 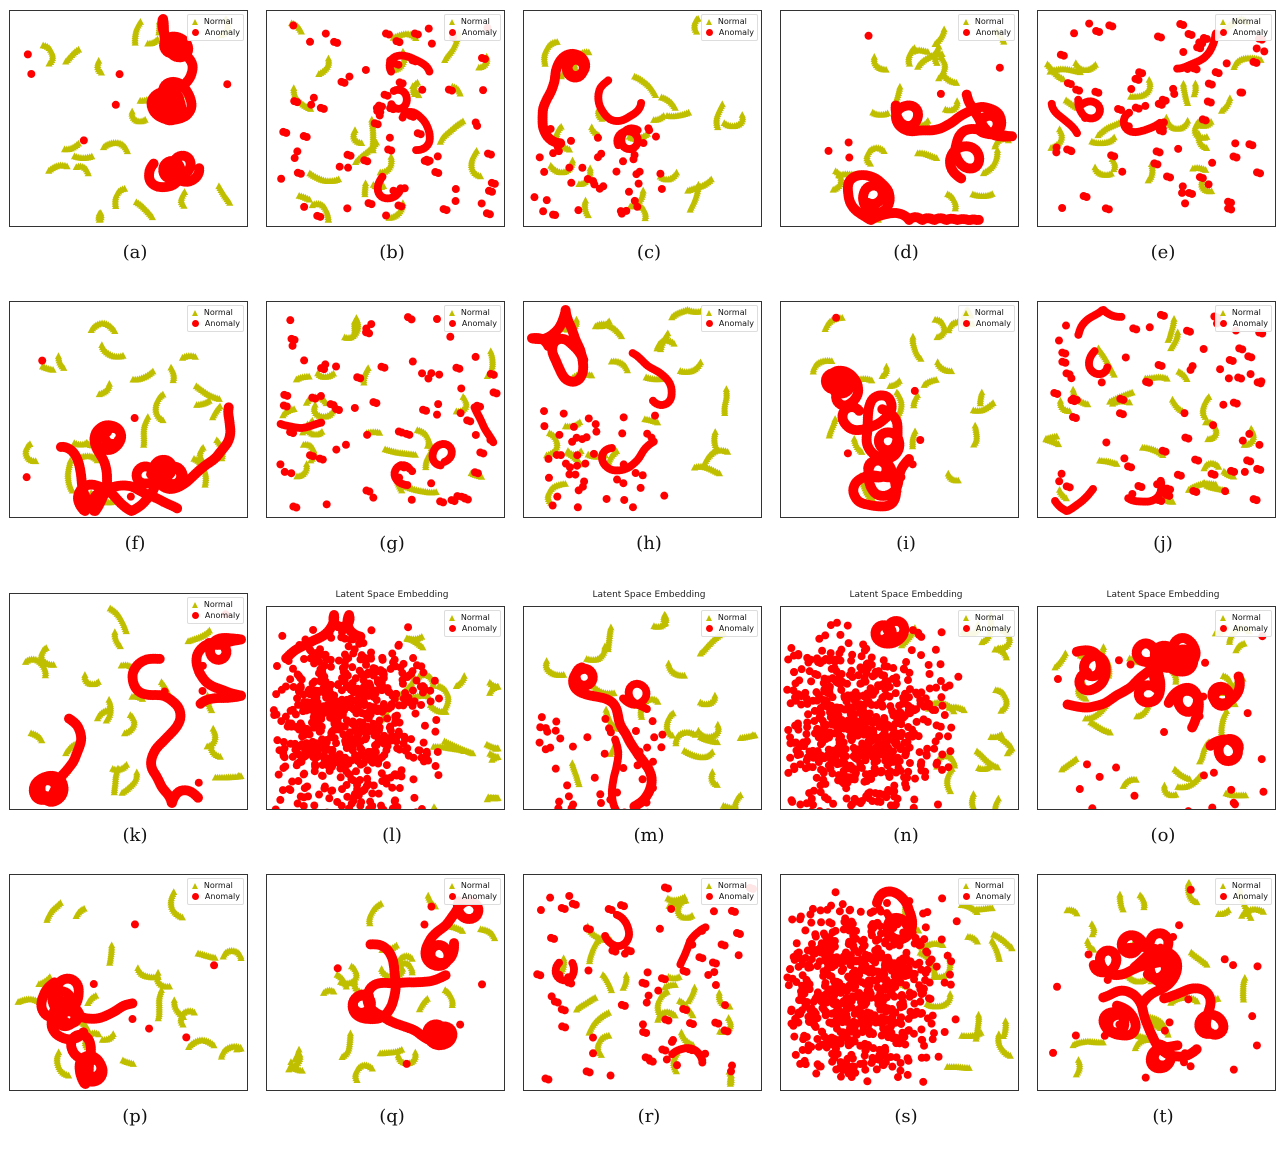 What do you see at coordinates (452, 323) in the screenshot?
I see `circle-marker-icon` at bounding box center [452, 323].